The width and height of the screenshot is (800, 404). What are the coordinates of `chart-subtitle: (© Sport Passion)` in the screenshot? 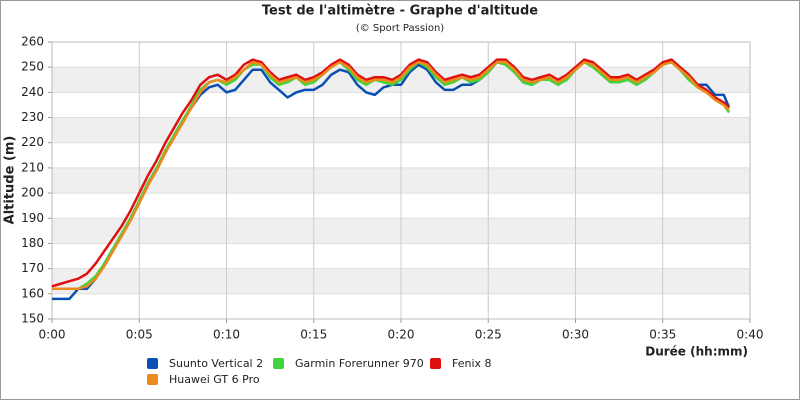 It's located at (400, 28).